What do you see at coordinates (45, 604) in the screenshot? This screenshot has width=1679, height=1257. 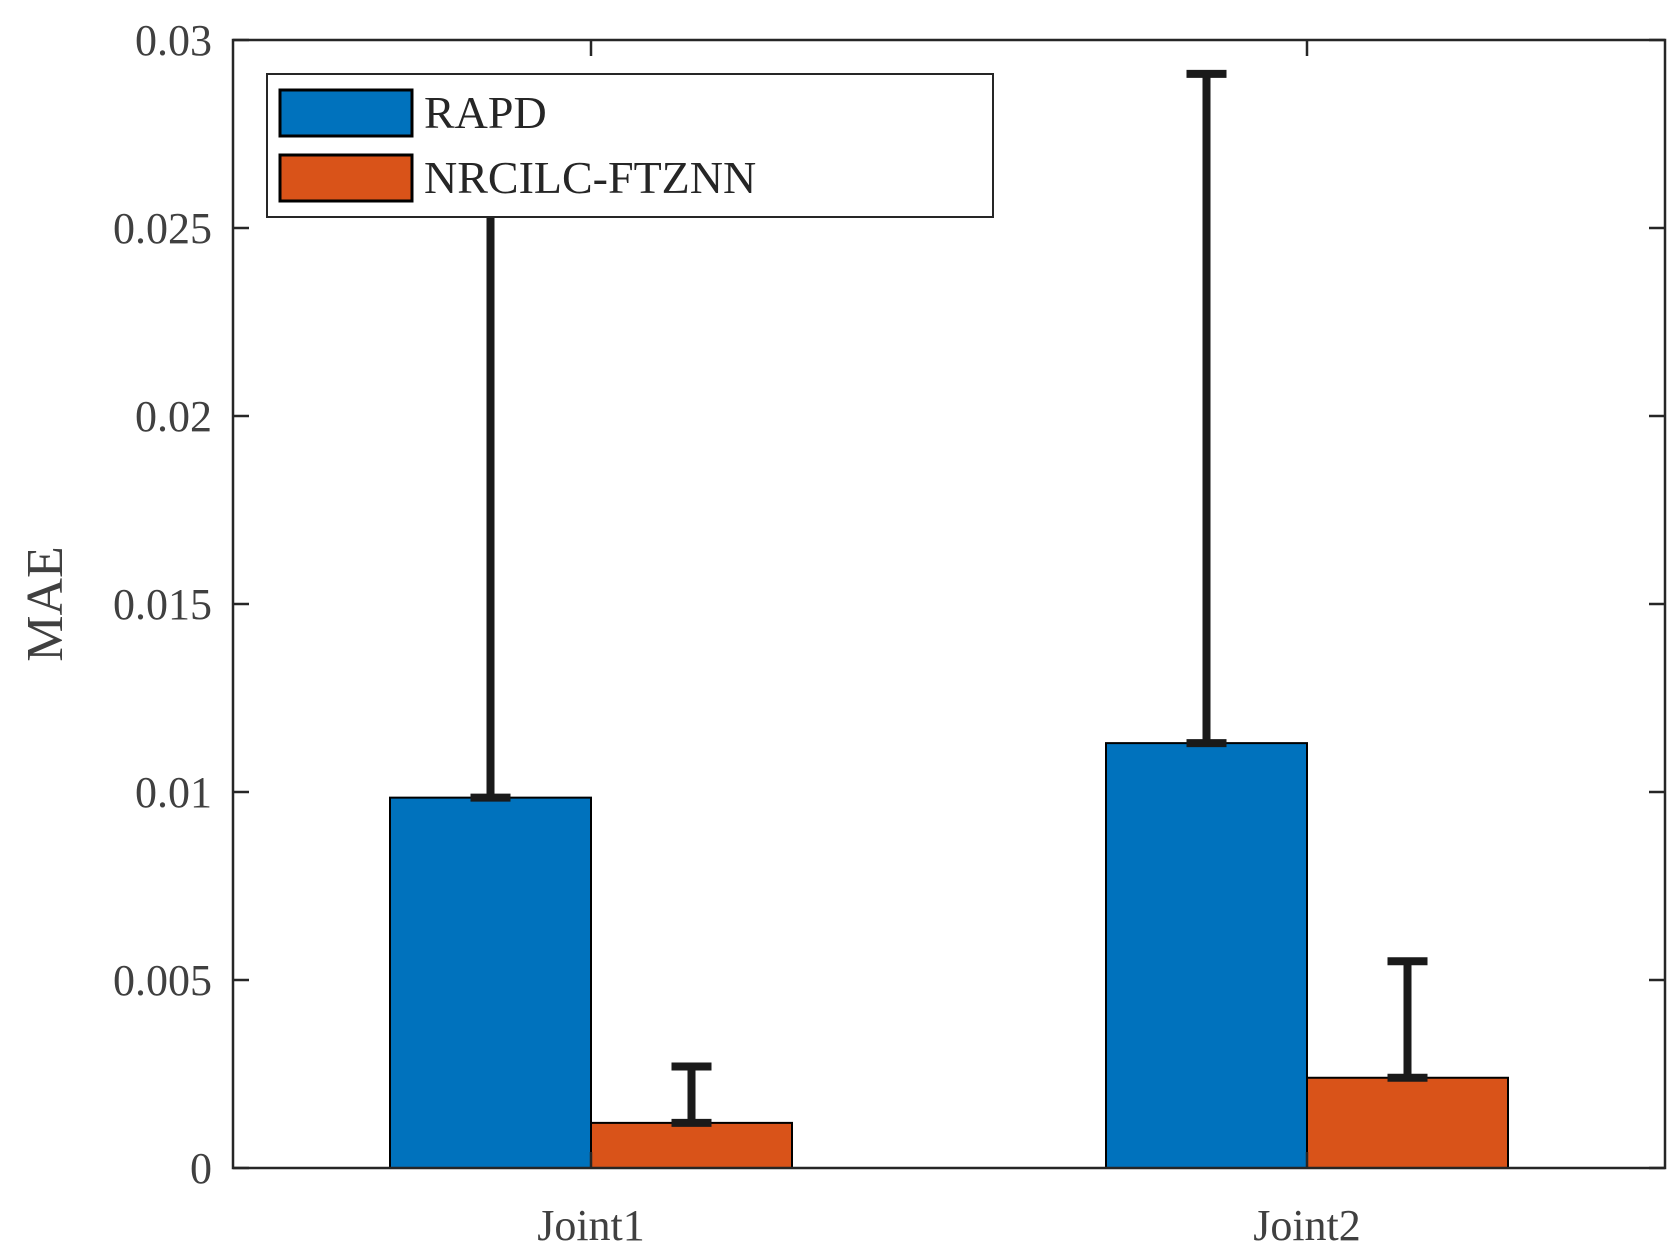 I see `y-axis-title: MAE` at bounding box center [45, 604].